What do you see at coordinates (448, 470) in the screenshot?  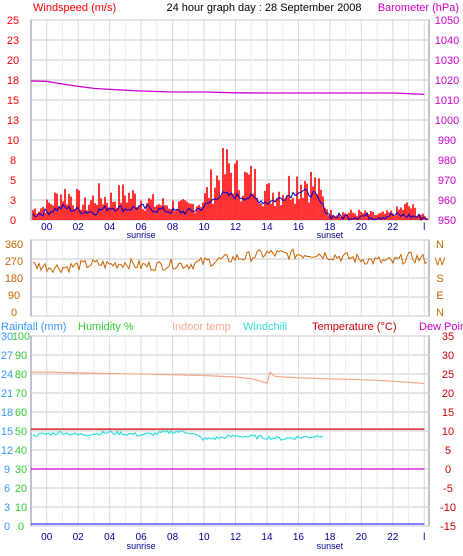 I see `temperature-tick: 0` at bounding box center [448, 470].